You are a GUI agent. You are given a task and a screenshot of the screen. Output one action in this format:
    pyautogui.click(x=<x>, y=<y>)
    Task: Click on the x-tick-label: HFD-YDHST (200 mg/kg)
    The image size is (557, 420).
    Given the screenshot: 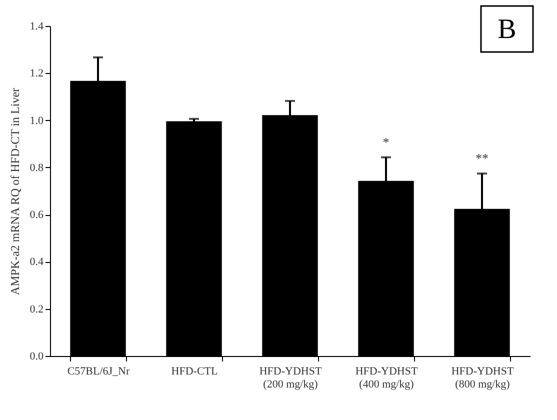 What is the action you would take?
    pyautogui.click(x=290, y=378)
    